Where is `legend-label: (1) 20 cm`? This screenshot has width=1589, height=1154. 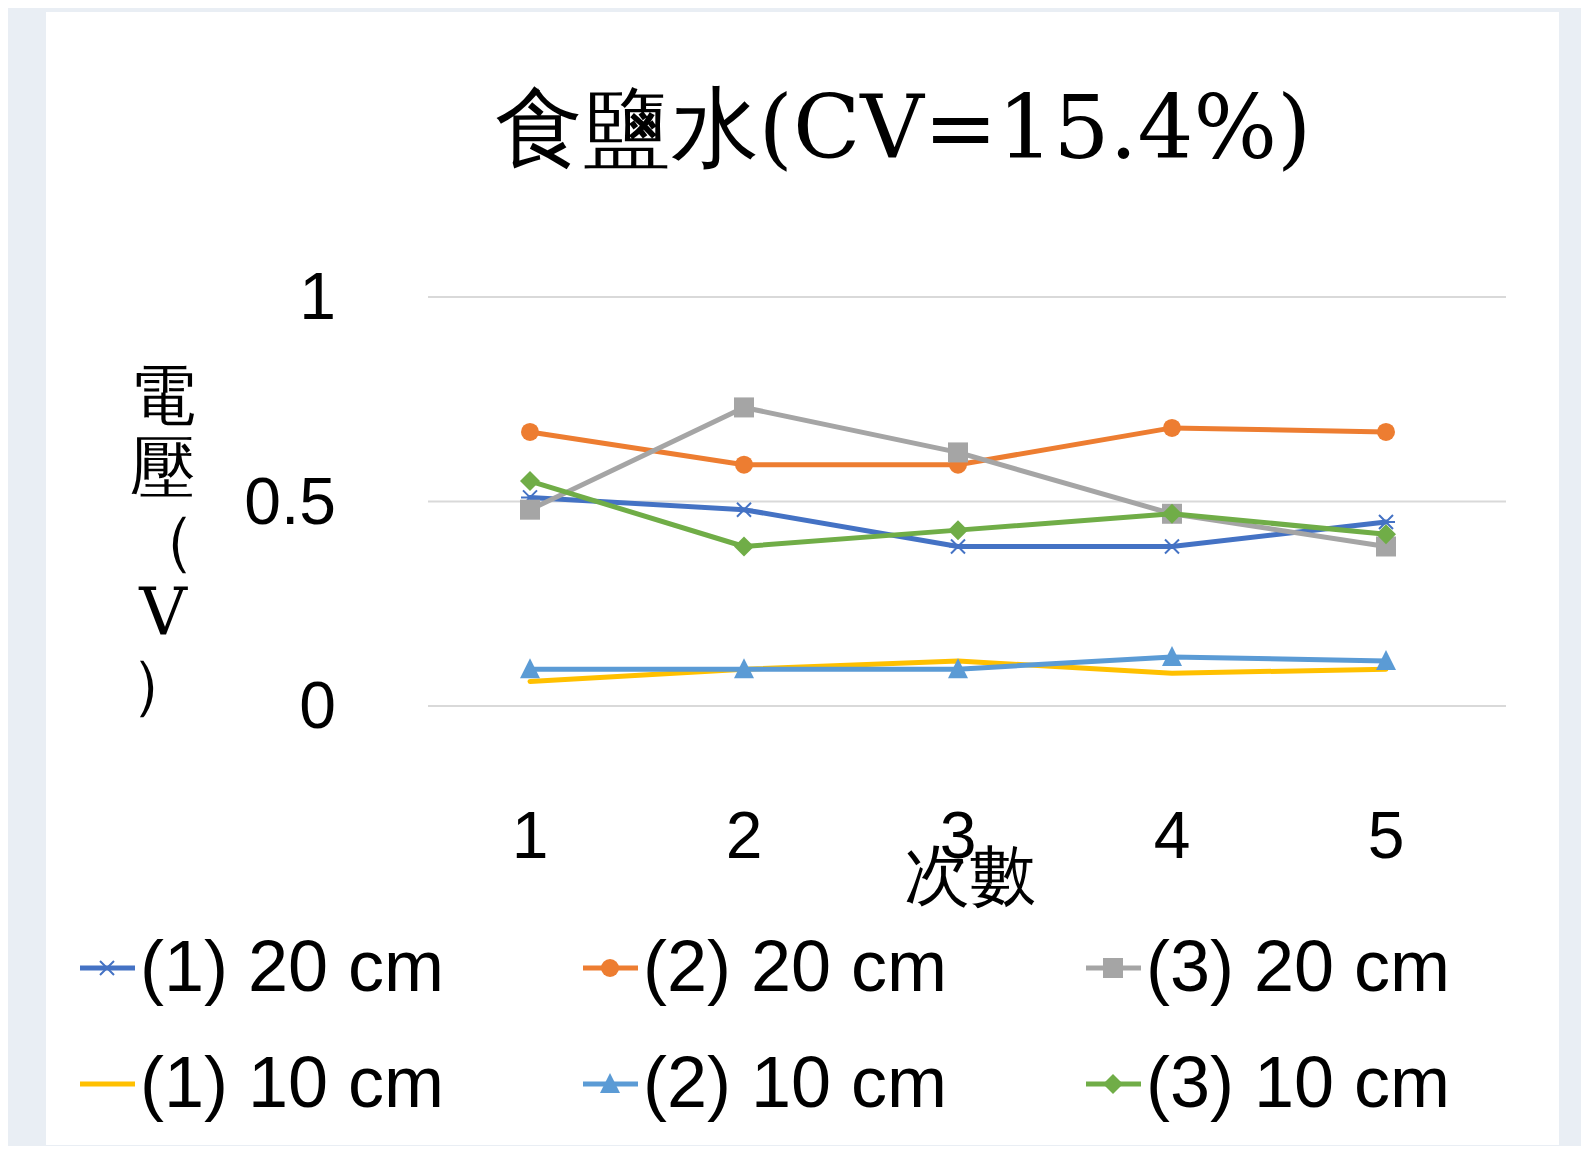
legend-label: (1) 20 cm is located at coordinates (292, 966).